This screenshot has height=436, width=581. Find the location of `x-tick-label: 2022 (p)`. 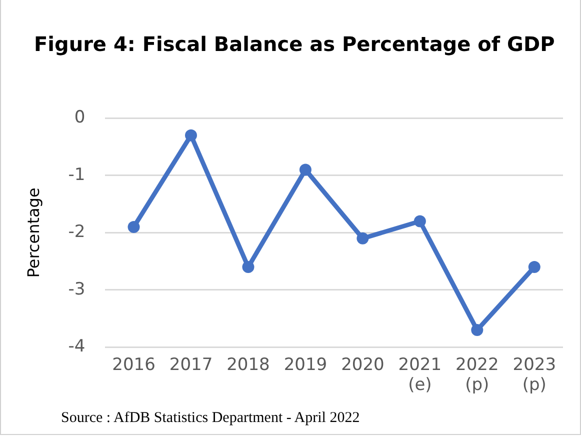

x-tick-label: 2022 (p) is located at coordinates (477, 375).